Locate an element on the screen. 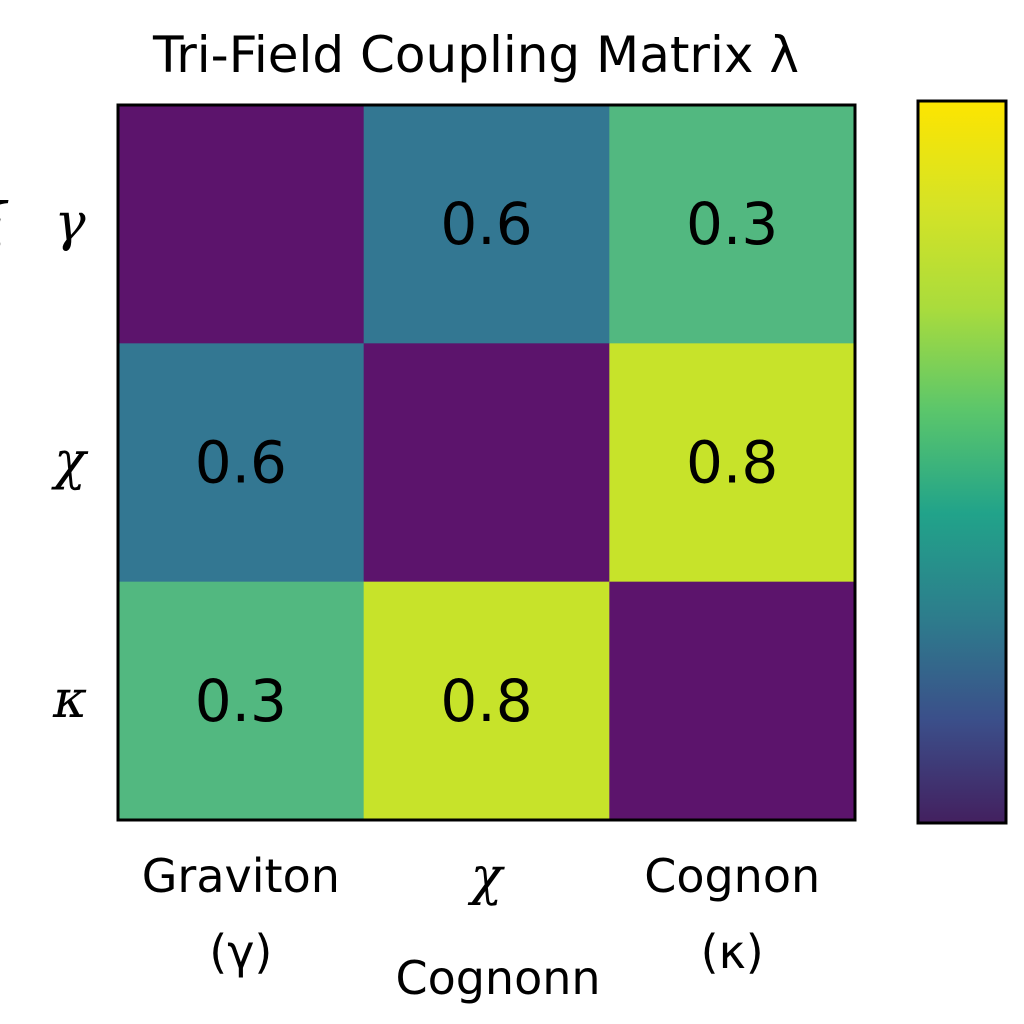 The width and height of the screenshot is (1024, 1024). cell-value-label-0-1: 0.6 is located at coordinates (486, 224).